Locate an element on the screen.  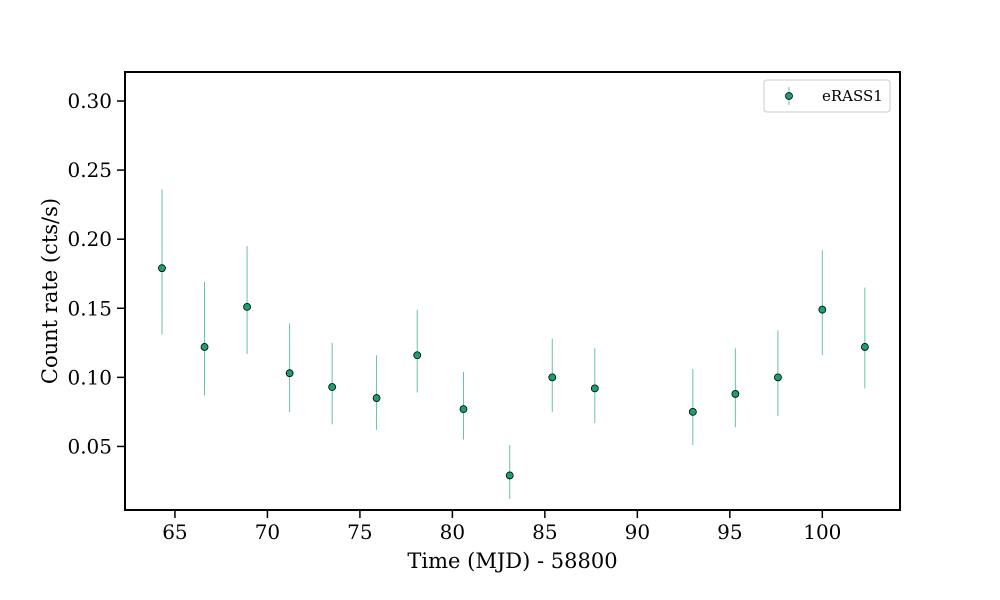
y-axis: 0.05 0.10 0.15 0.20 0.25 0.30 is located at coordinates (96, 273).